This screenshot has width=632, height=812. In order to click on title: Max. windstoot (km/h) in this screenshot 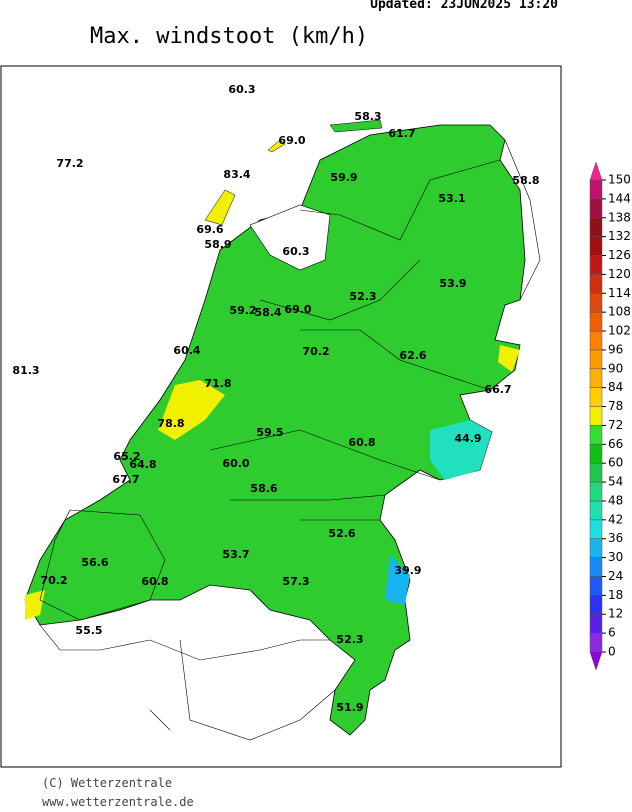, I will do `click(229, 36)`.